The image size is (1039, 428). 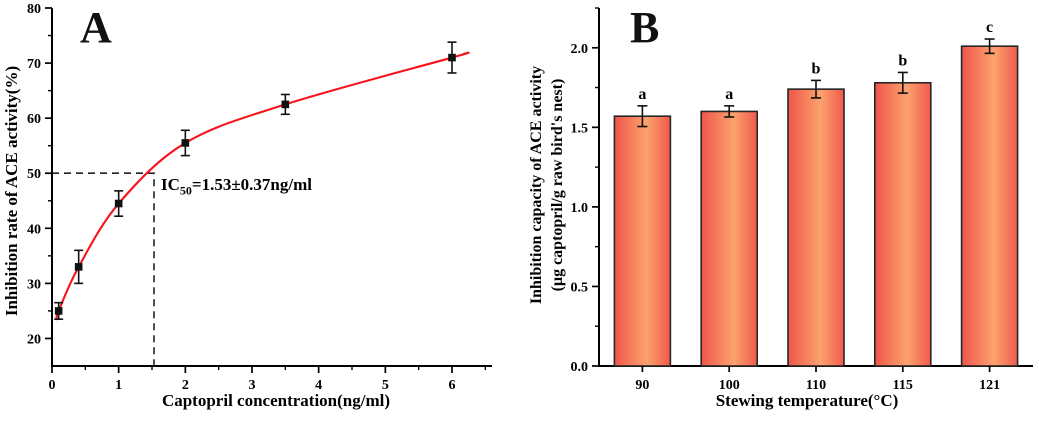 I want to click on significance-letter: c, so click(x=989, y=27).